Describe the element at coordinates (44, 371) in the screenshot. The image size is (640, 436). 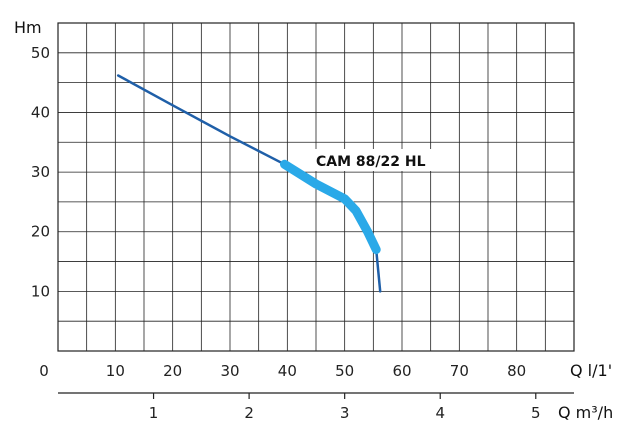
I see `x-tick-label: 0` at that location.